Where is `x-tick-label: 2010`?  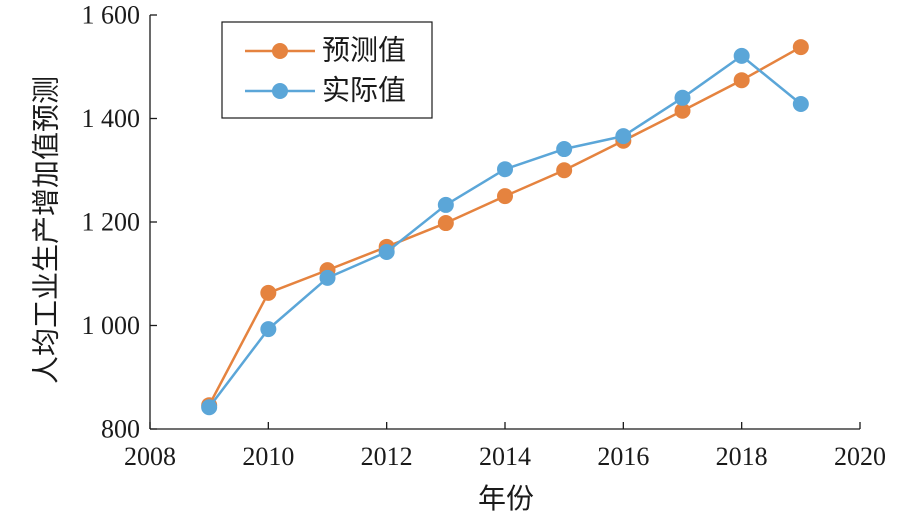
x-tick-label: 2010 is located at coordinates (268, 456).